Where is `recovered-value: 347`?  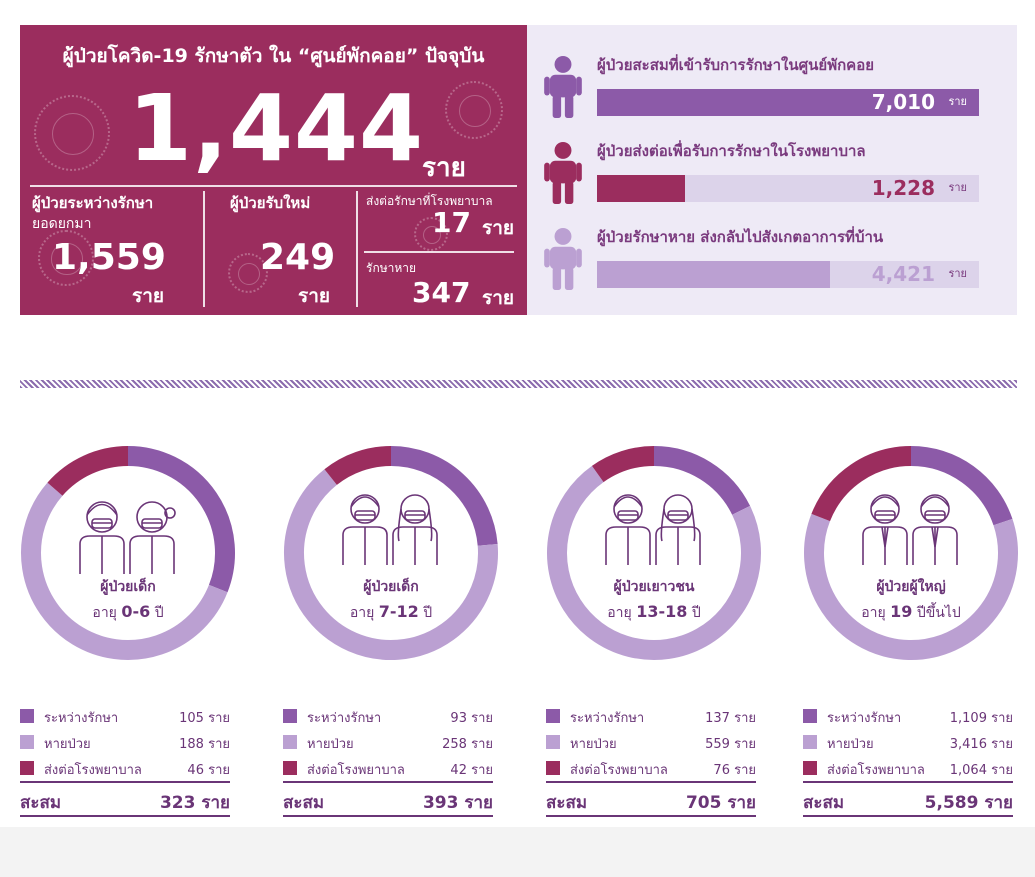
recovered-value: 347 is located at coordinates (441, 292).